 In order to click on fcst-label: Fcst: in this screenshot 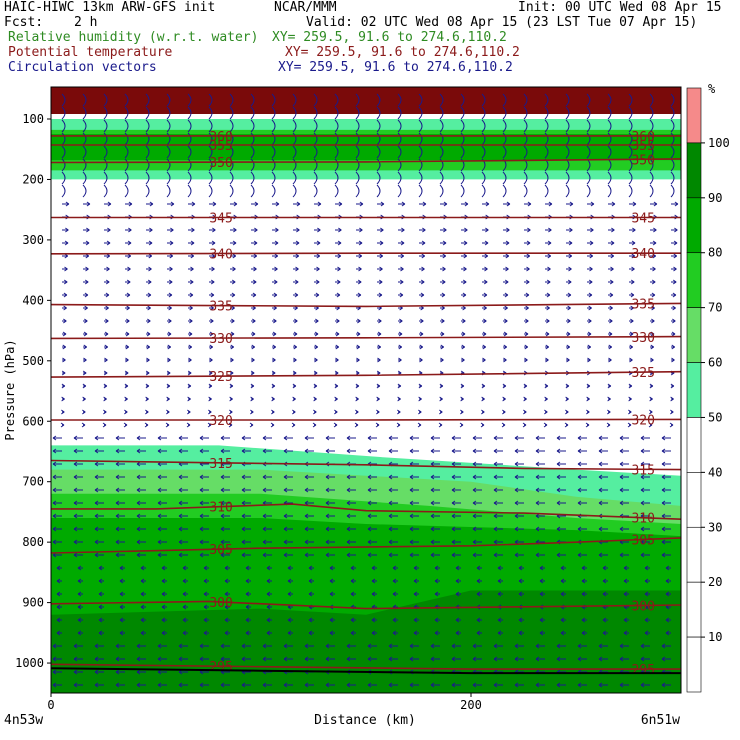, I will do `click(24, 22)`.